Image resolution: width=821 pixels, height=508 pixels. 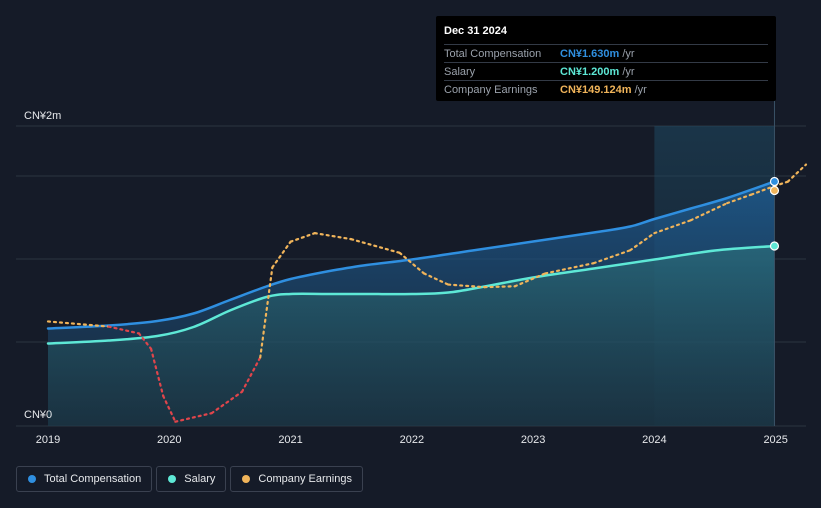 I want to click on legend-item-salary: Salary, so click(x=191, y=479).